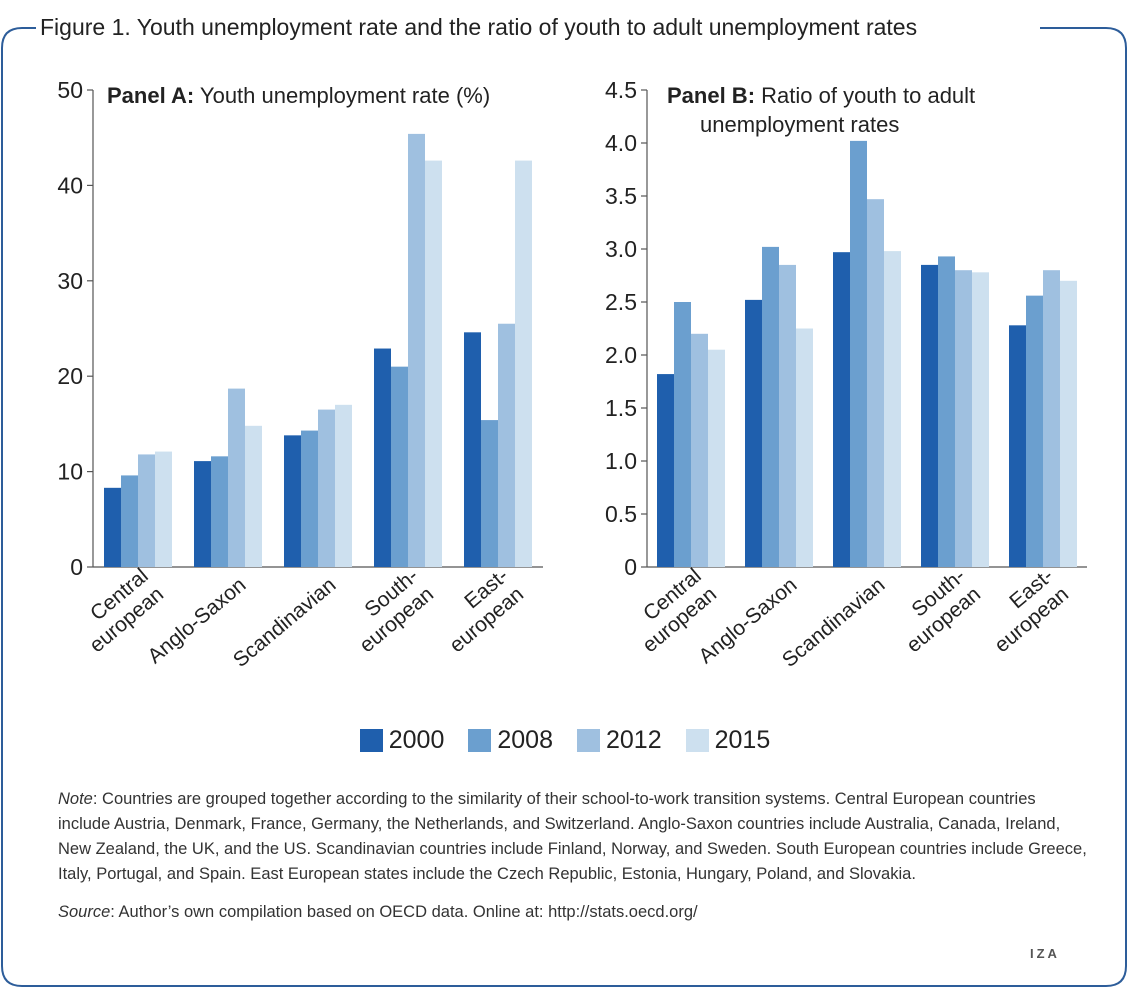  I want to click on panel-b-label: Panel B:, so click(711, 95).